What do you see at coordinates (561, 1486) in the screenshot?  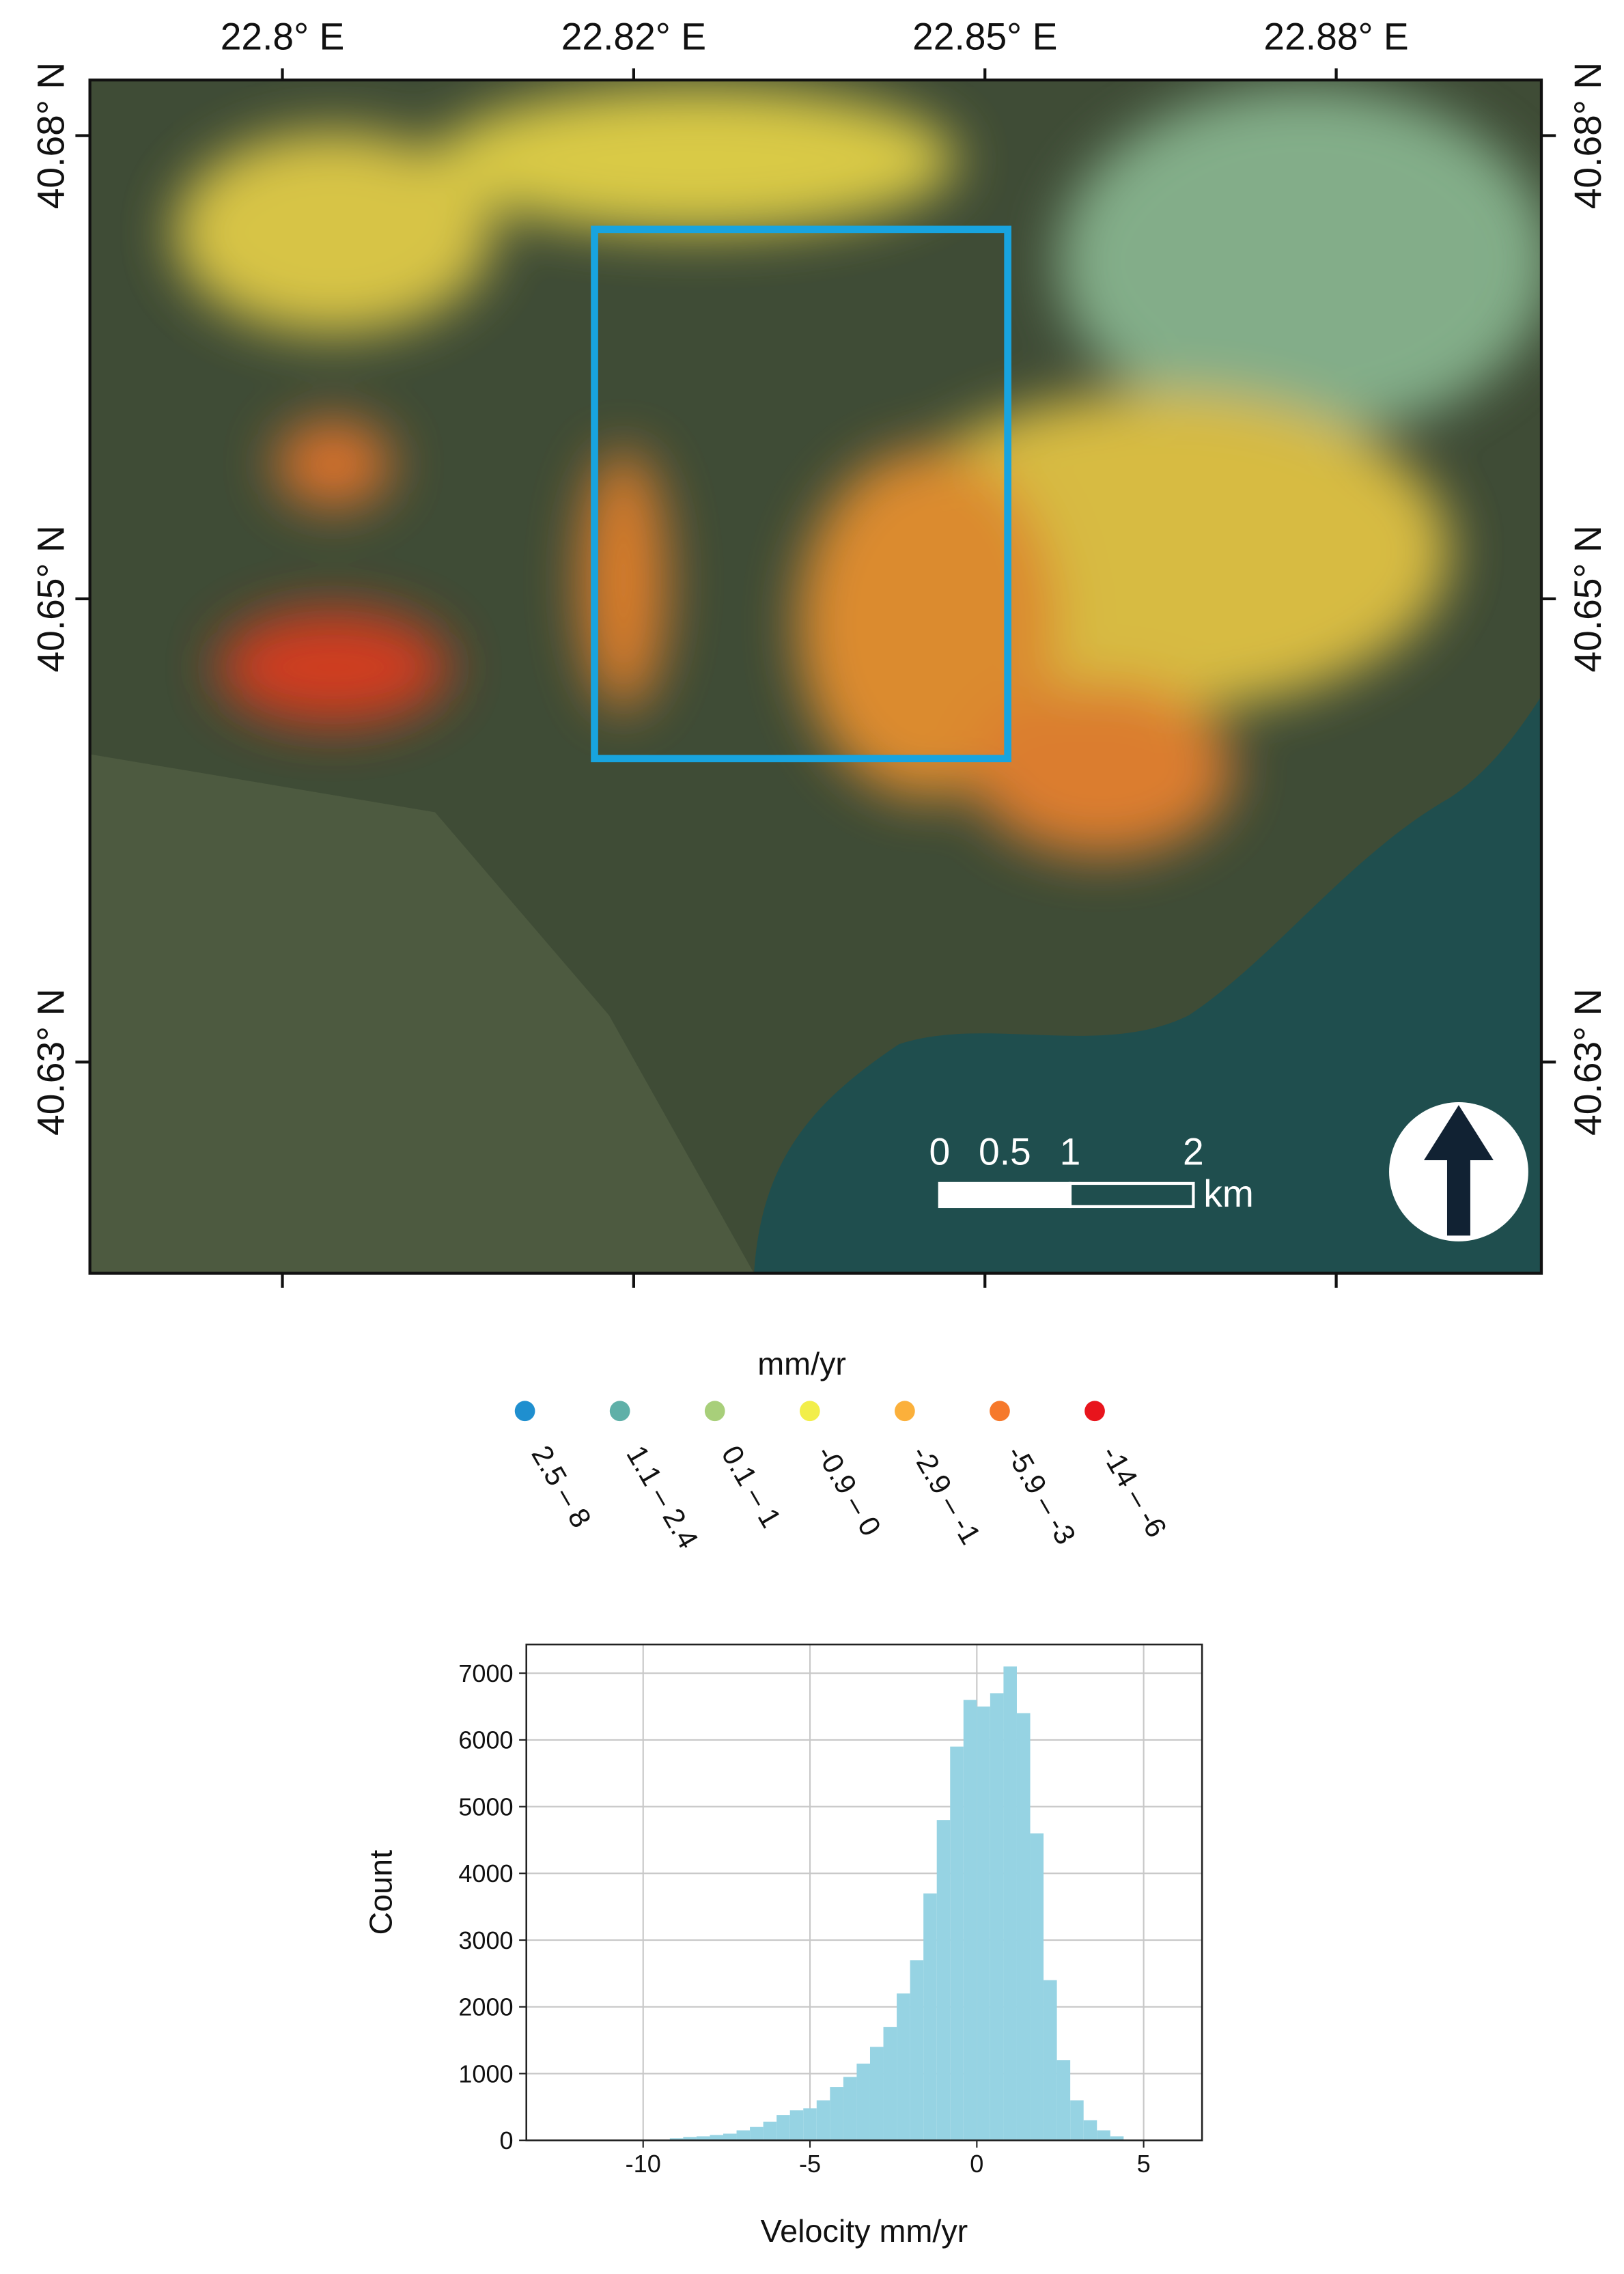 I see `legend-label: 2.5 – 8` at bounding box center [561, 1486].